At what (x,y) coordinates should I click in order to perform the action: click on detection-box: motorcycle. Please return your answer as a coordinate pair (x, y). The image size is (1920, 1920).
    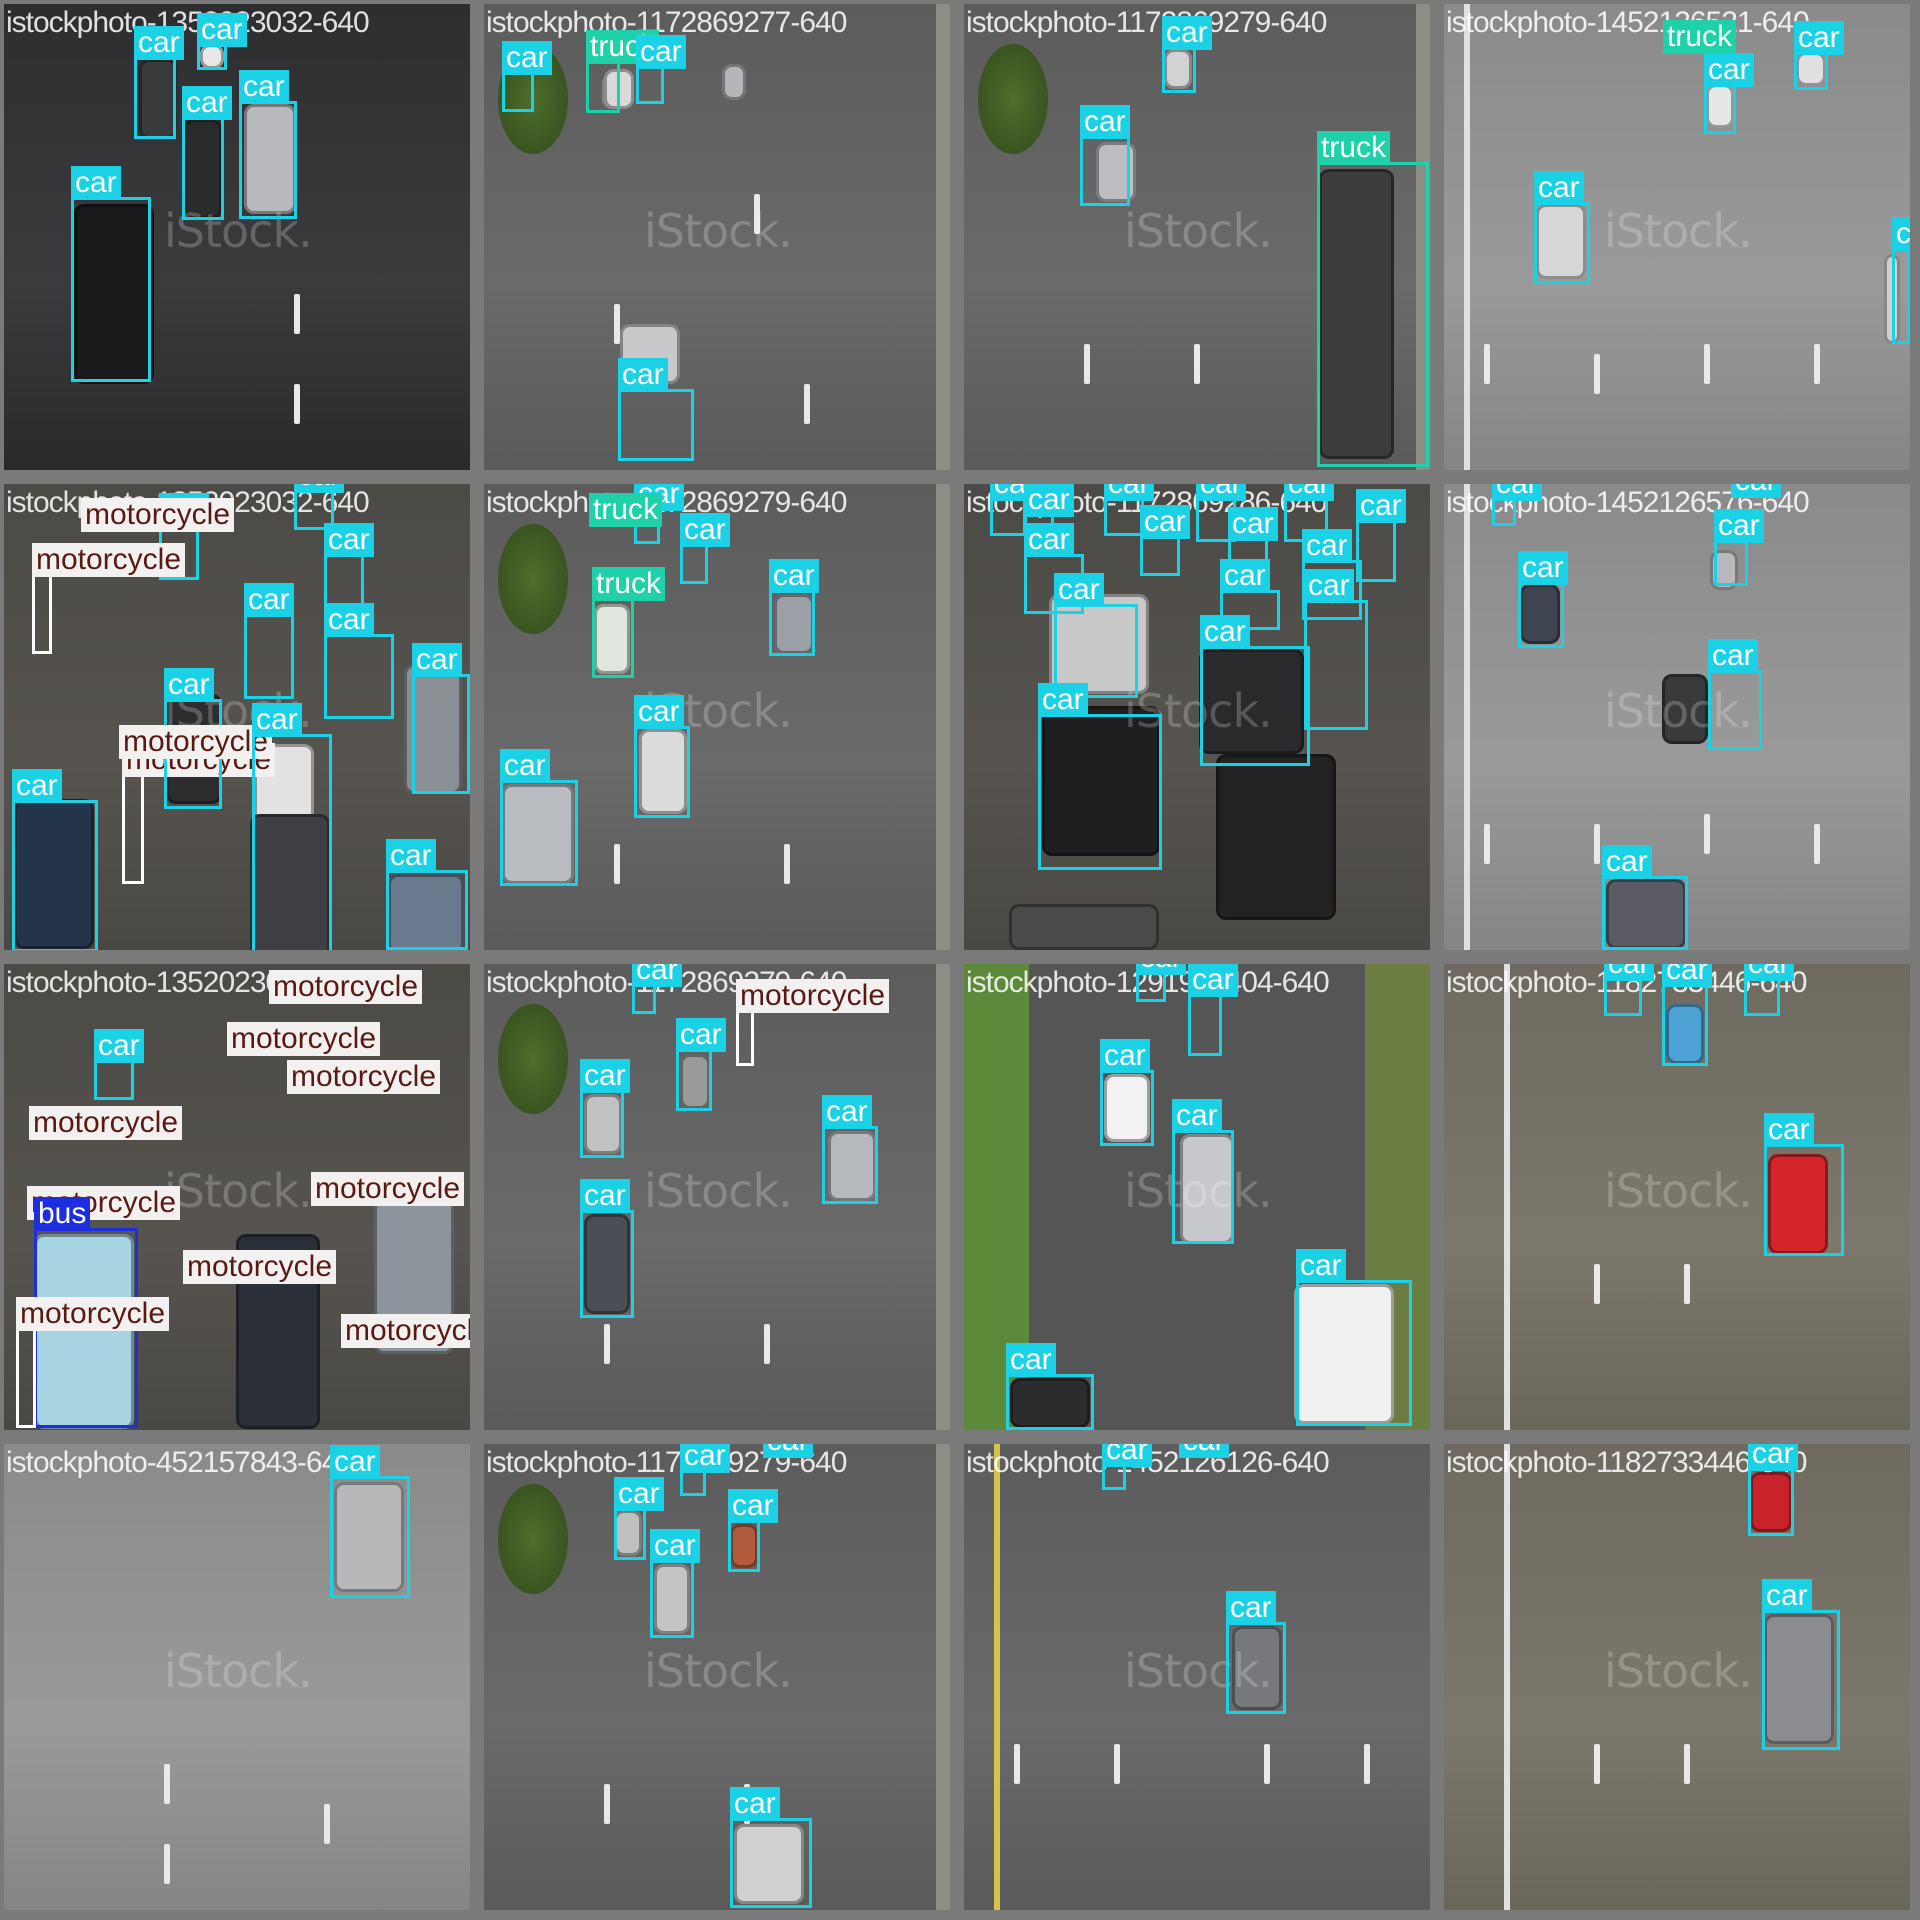
    Looking at the image, I should click on (813, 1022).